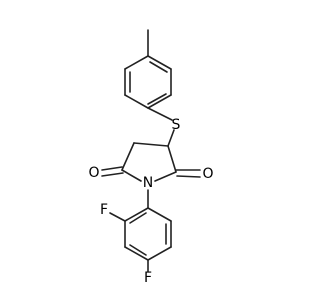 The height and width of the screenshot is (300, 320). What do you see at coordinates (176, 125) in the screenshot?
I see `atom-label: S` at bounding box center [176, 125].